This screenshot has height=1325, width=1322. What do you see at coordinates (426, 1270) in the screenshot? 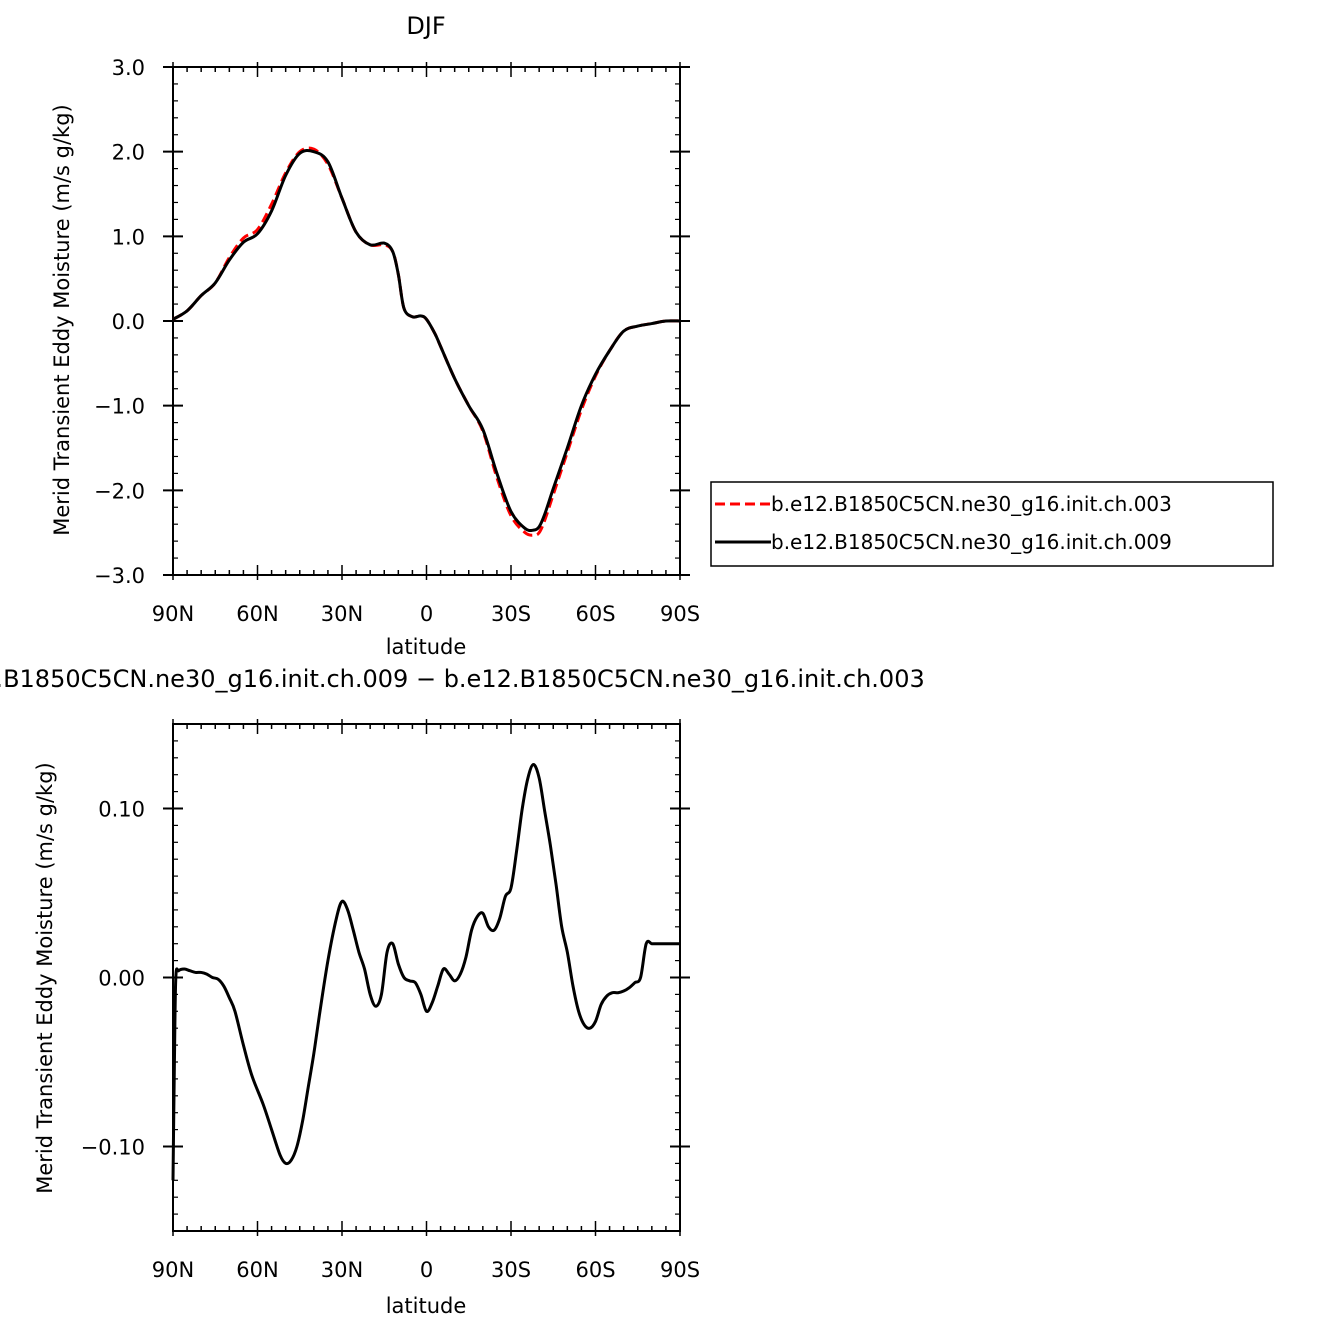
I see `bottom-xtick-label: 0` at bounding box center [426, 1270].